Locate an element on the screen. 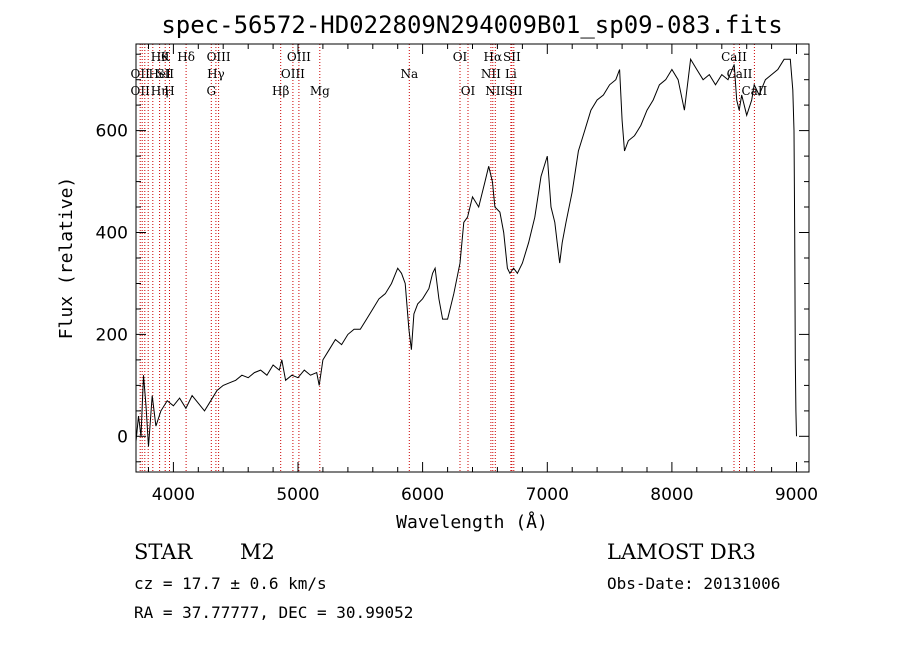  object-subclass: M2 is located at coordinates (257, 552).